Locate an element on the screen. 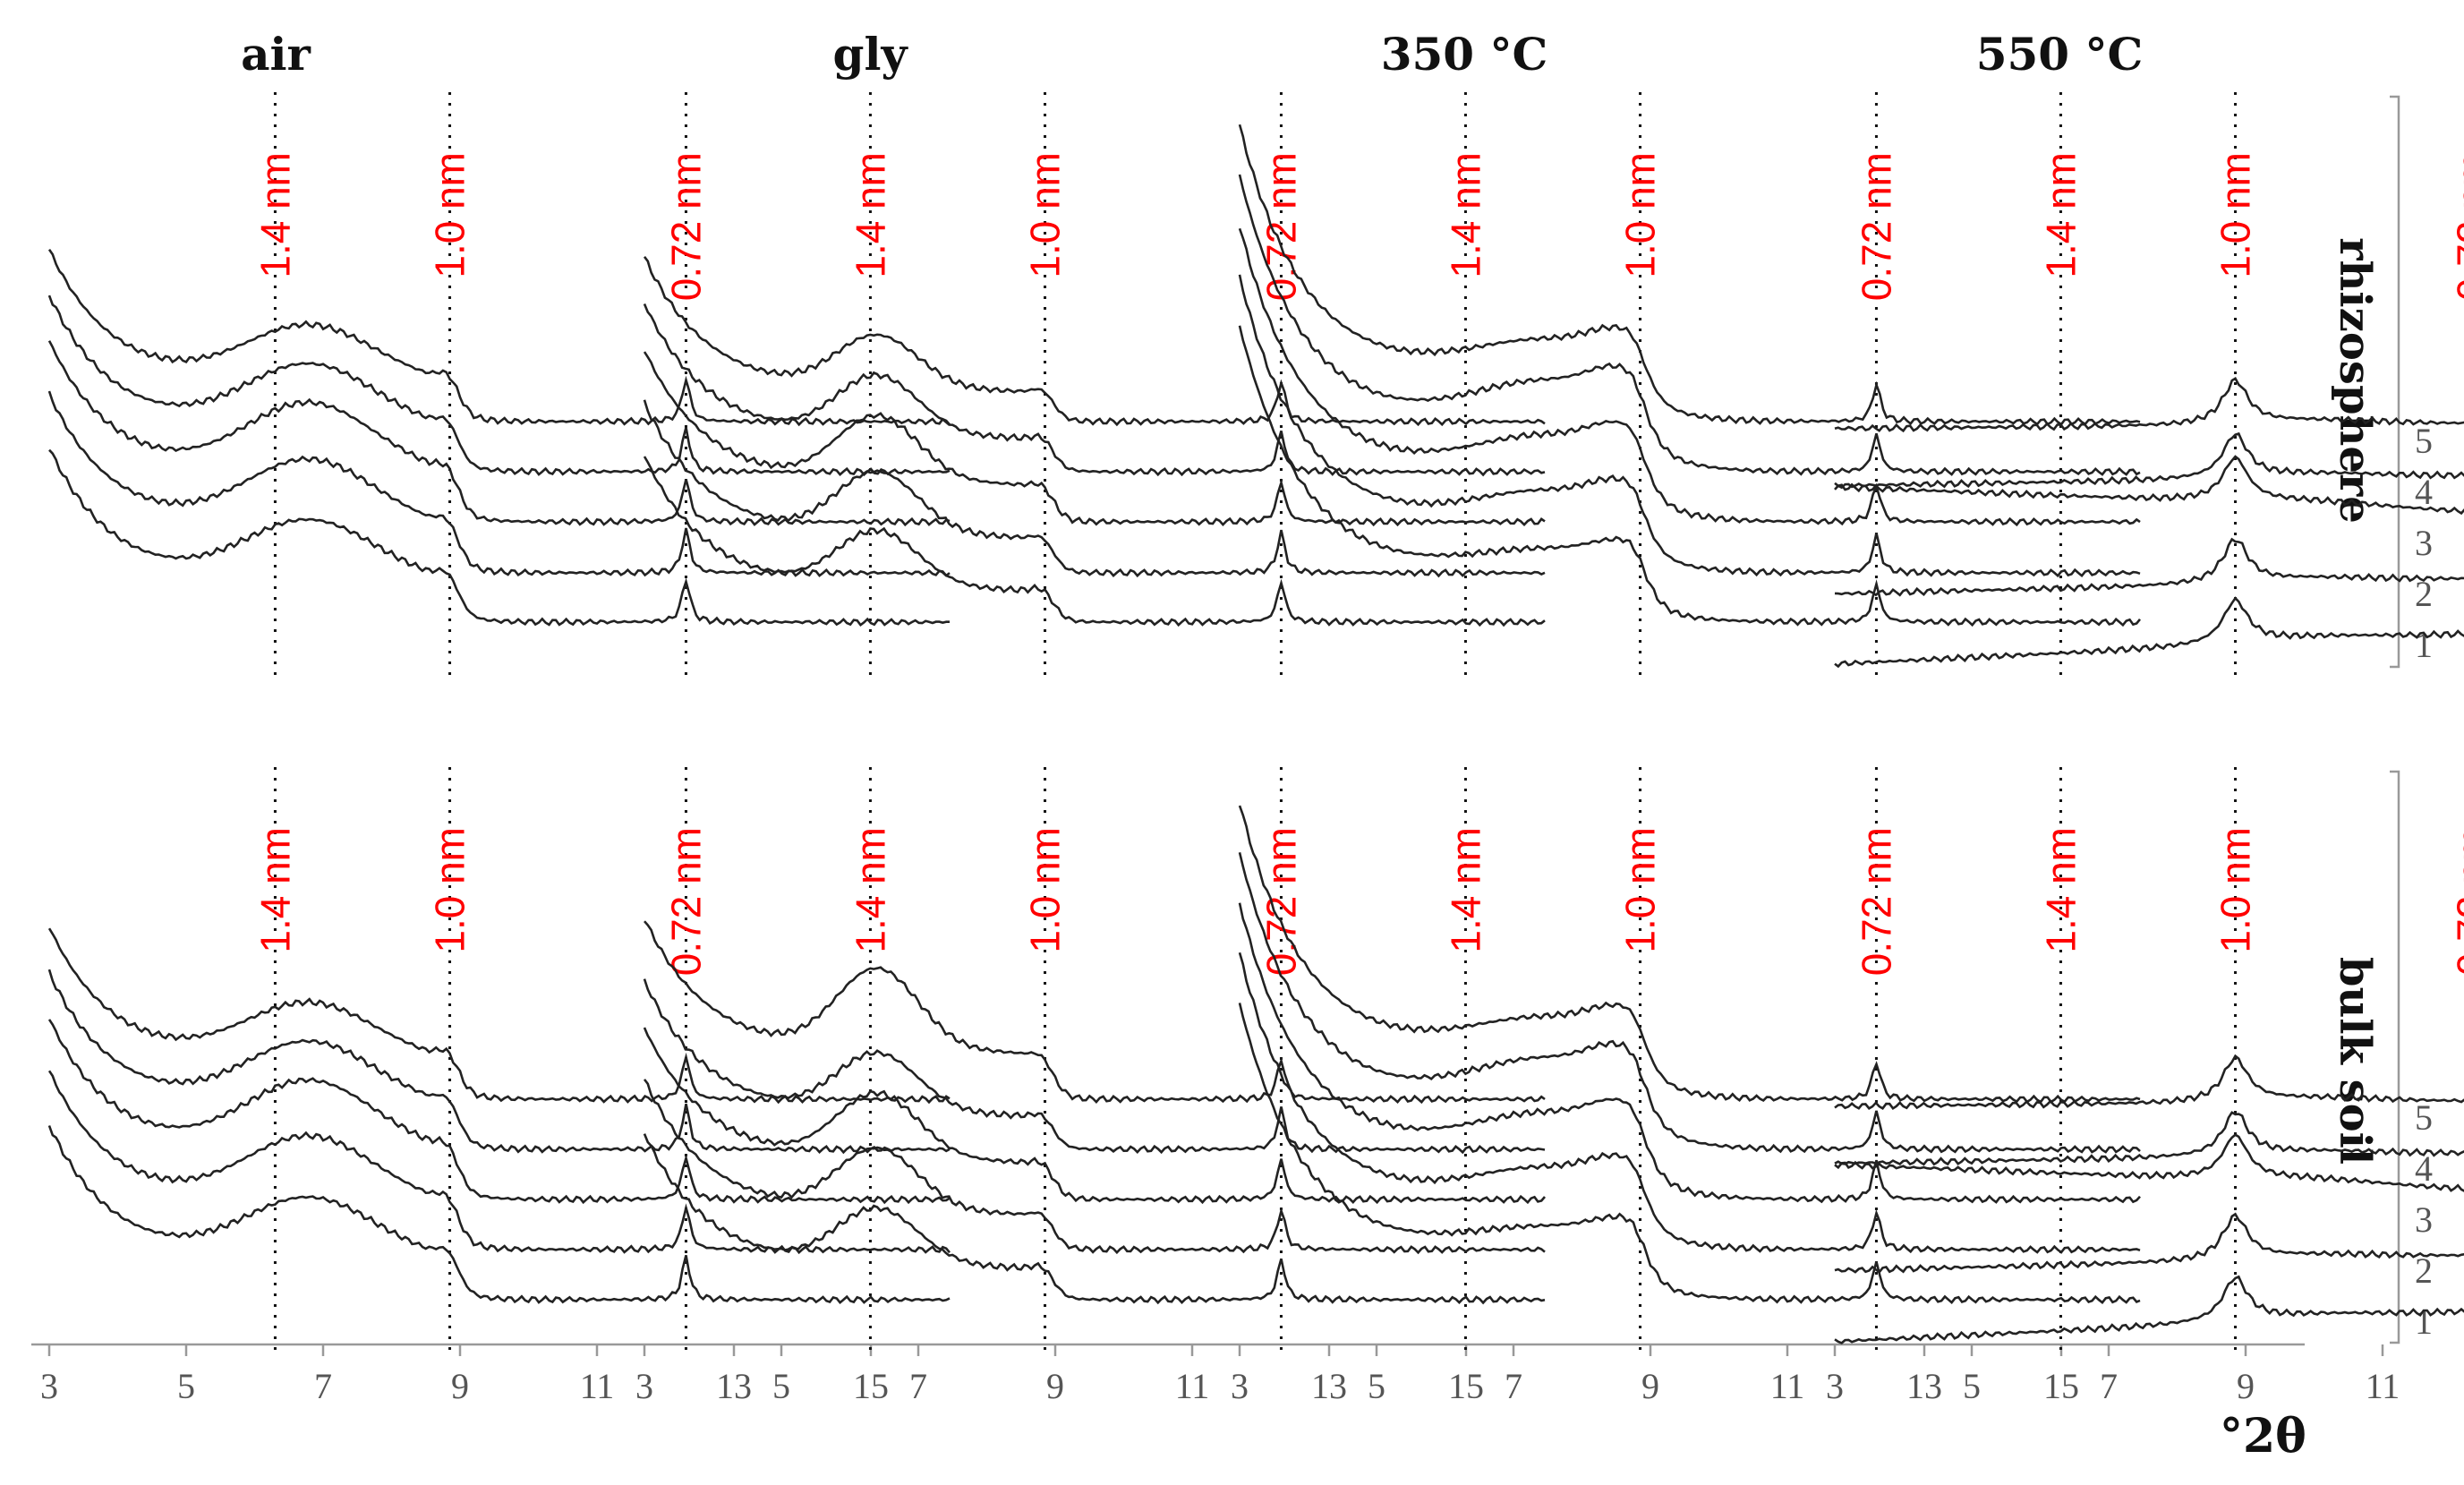 The image size is (2464, 1485). row-title-bulk-soil: bulk soil is located at coordinates (2355, 1061).